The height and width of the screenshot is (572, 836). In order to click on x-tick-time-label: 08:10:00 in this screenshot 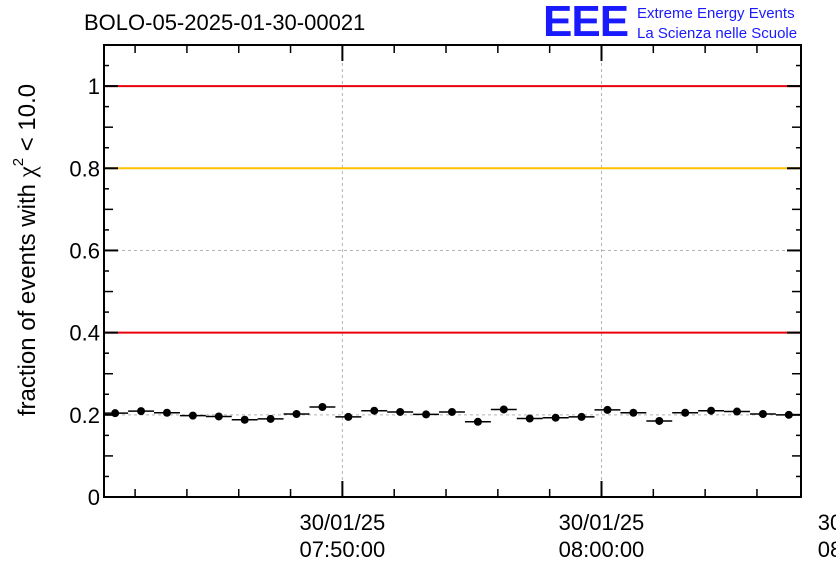, I will do `click(827, 549)`.